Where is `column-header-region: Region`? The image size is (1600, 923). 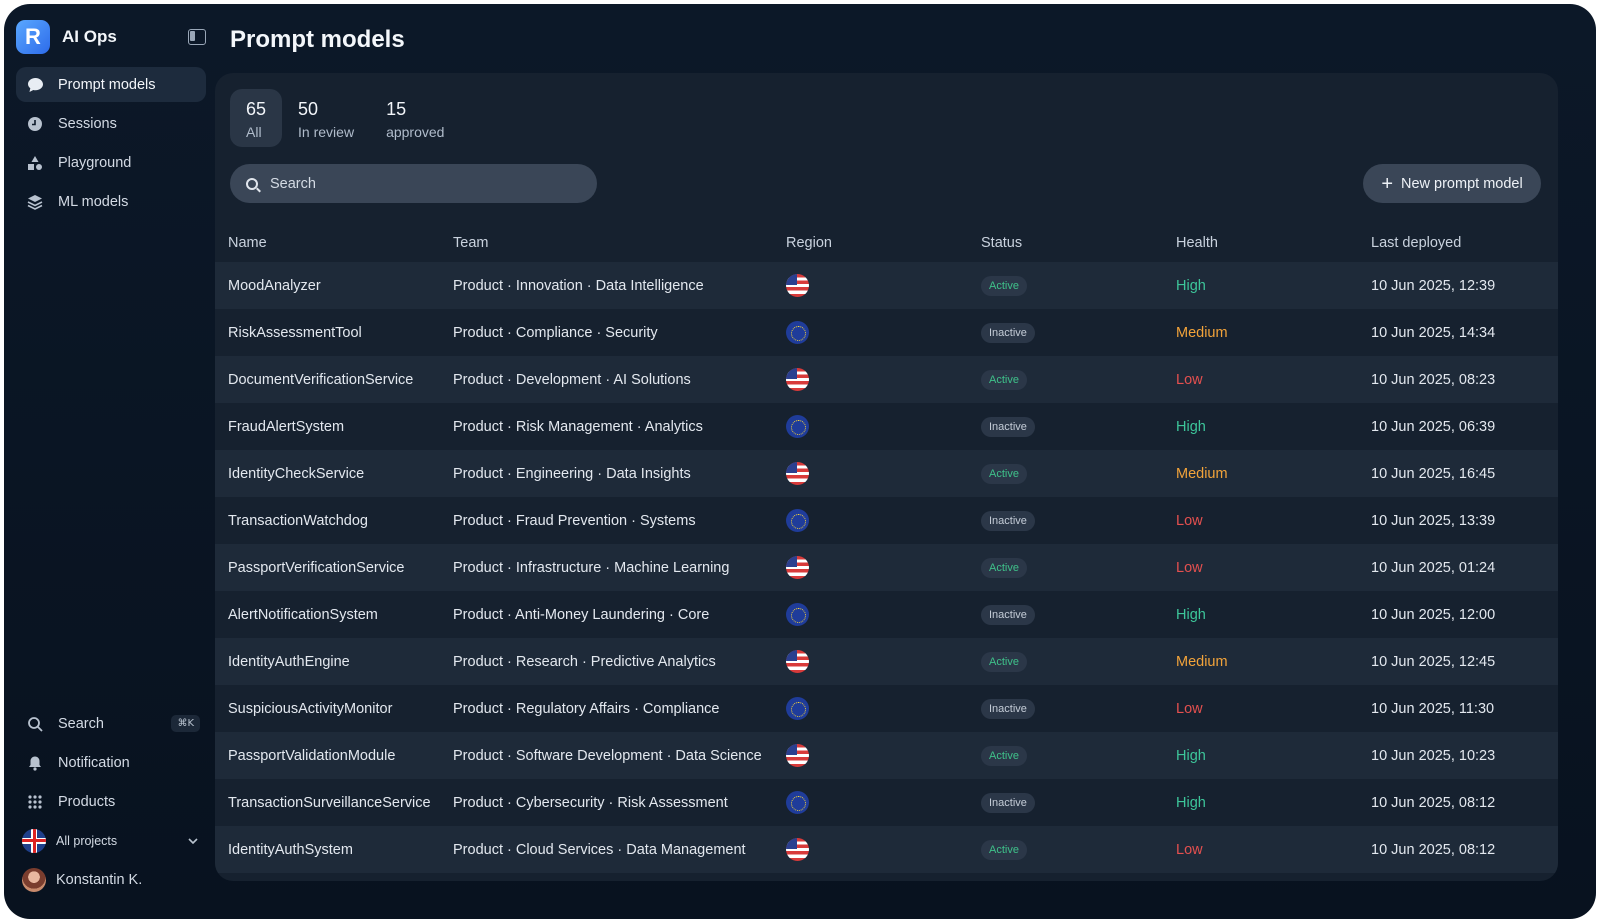
column-header-region: Region is located at coordinates (809, 242).